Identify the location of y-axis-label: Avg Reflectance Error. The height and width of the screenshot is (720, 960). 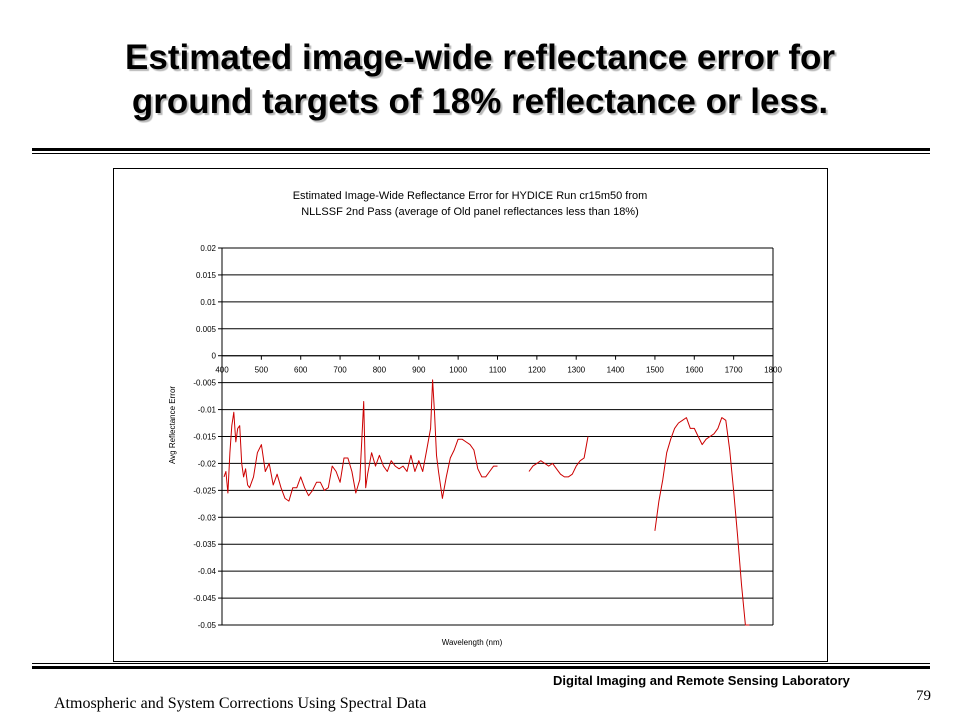
(172, 425).